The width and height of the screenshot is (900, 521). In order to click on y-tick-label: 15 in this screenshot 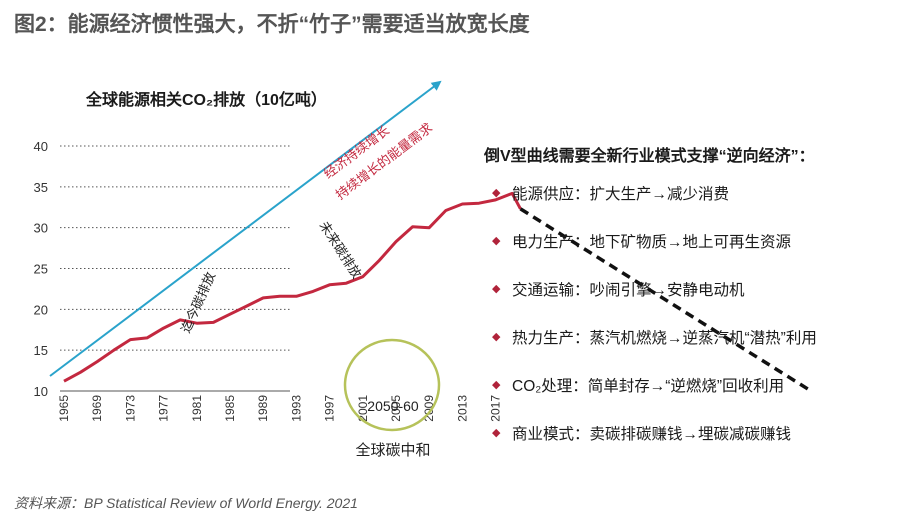, I will do `click(41, 350)`.